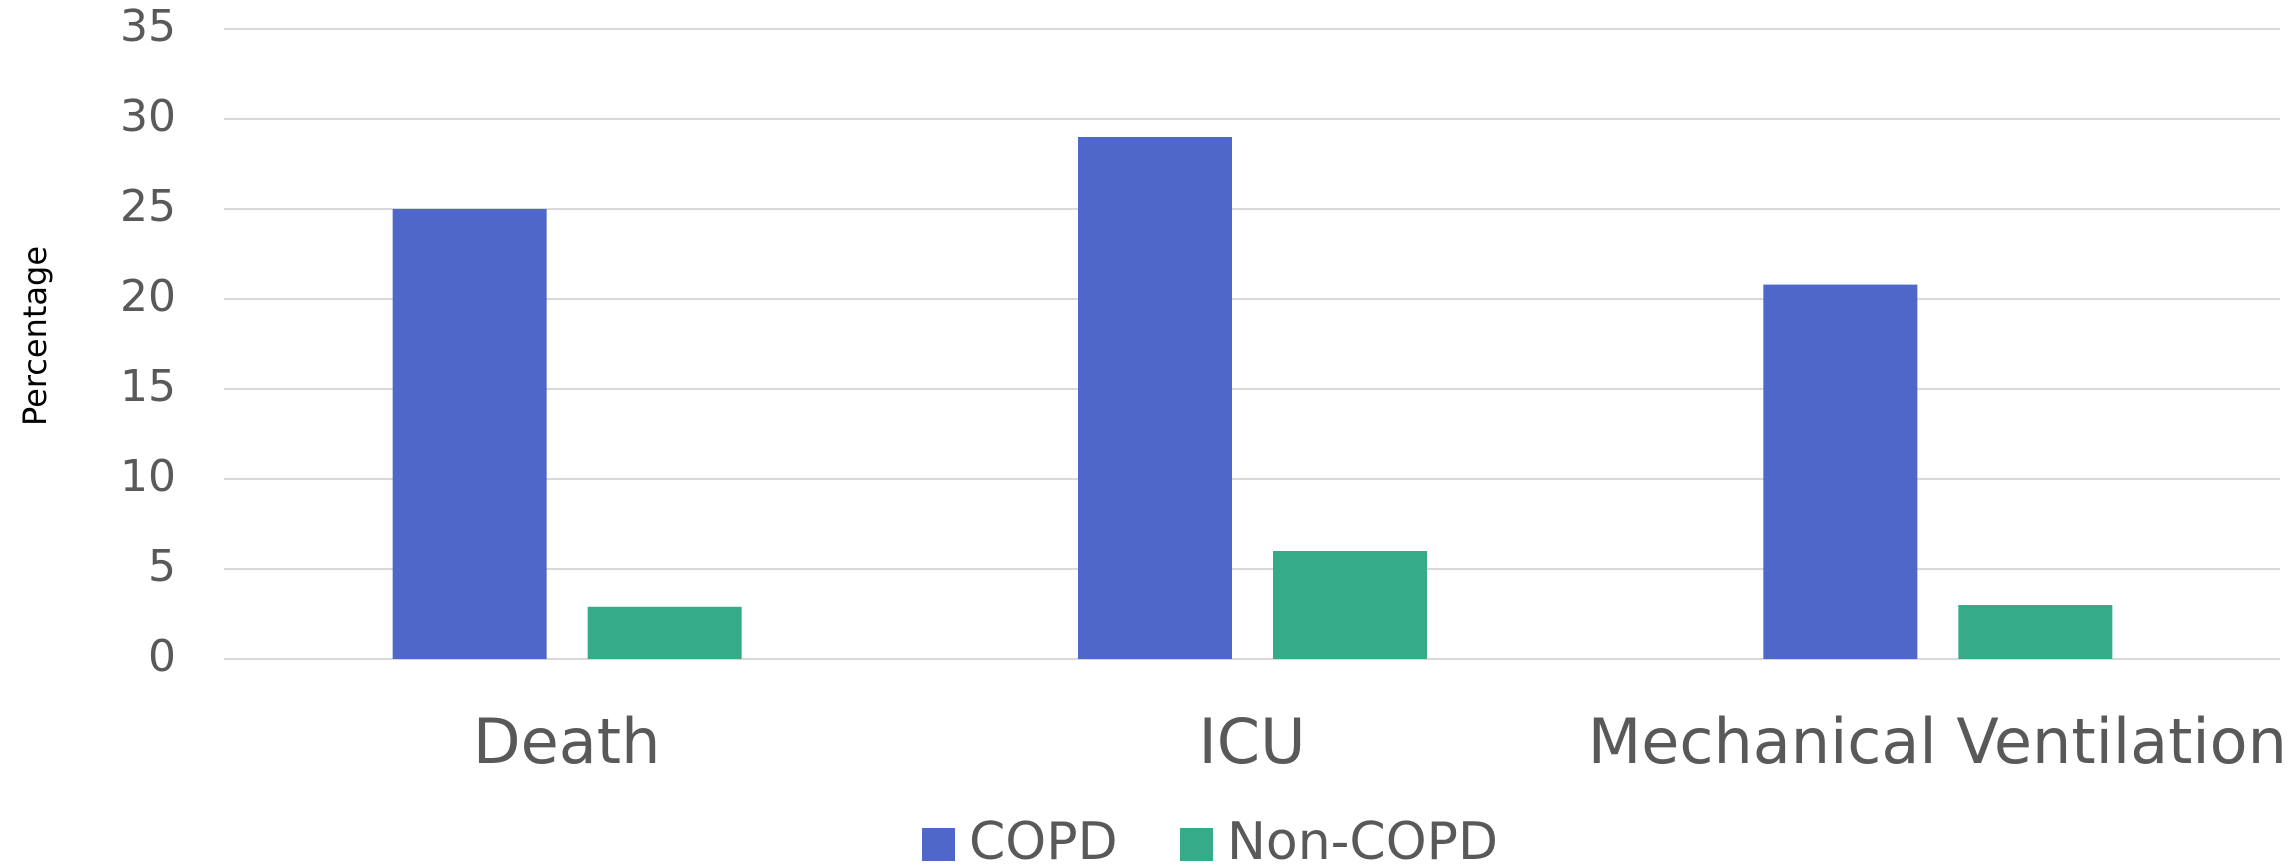 This screenshot has width=2295, height=866. Describe the element at coordinates (148, 386) in the screenshot. I see `y-tick-label: 15` at that location.